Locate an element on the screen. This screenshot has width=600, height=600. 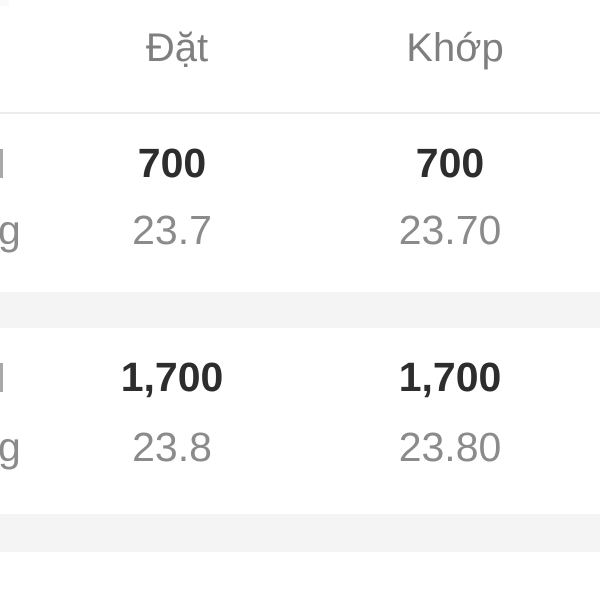
quantity-line: 1,700 1,700 is located at coordinates (300, 377).